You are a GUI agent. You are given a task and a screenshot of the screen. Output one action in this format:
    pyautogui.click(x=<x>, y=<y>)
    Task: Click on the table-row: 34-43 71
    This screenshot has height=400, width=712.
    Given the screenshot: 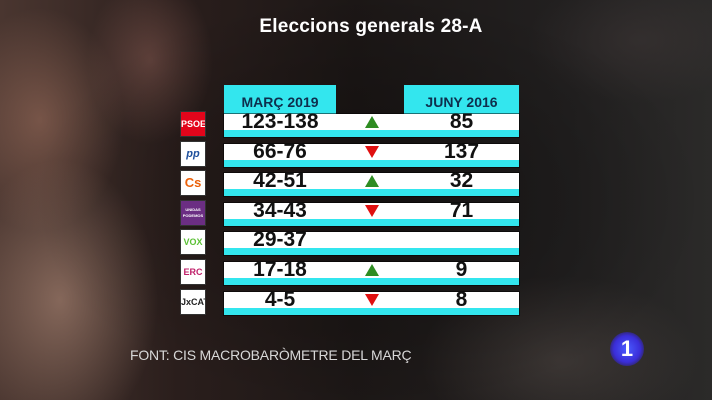 What is the action you would take?
    pyautogui.click(x=371, y=212)
    